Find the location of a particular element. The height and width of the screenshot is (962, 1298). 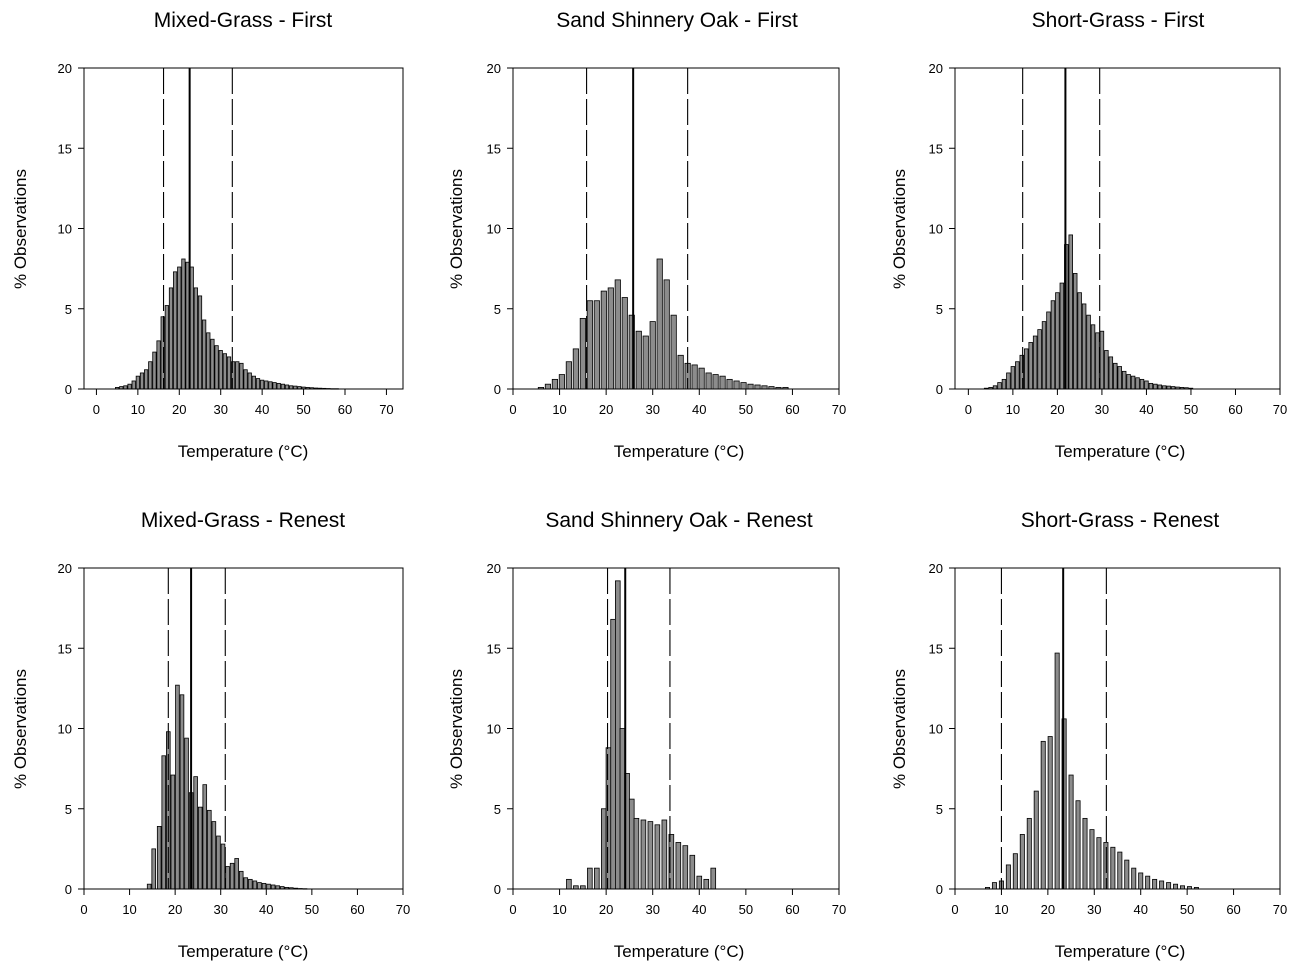

plot-area-2: 0 5 10 15 20 0 10 20 30 40 50 60 70 is located at coordinates (1108, 239).